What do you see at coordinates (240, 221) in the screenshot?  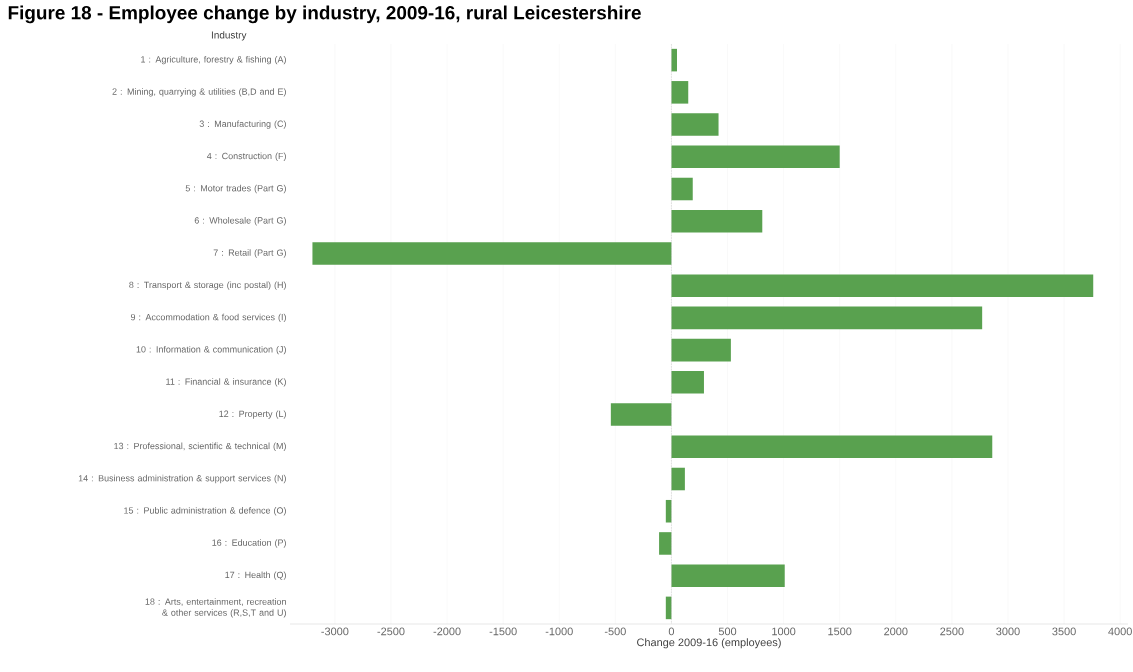 I see `y-tick-label: 6 : Wholesale (Part G)` at bounding box center [240, 221].